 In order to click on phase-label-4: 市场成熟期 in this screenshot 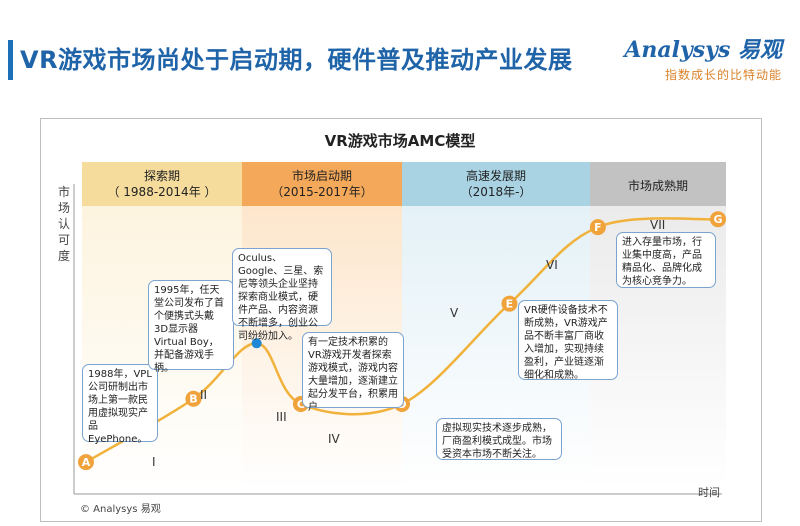, I will do `click(658, 186)`.